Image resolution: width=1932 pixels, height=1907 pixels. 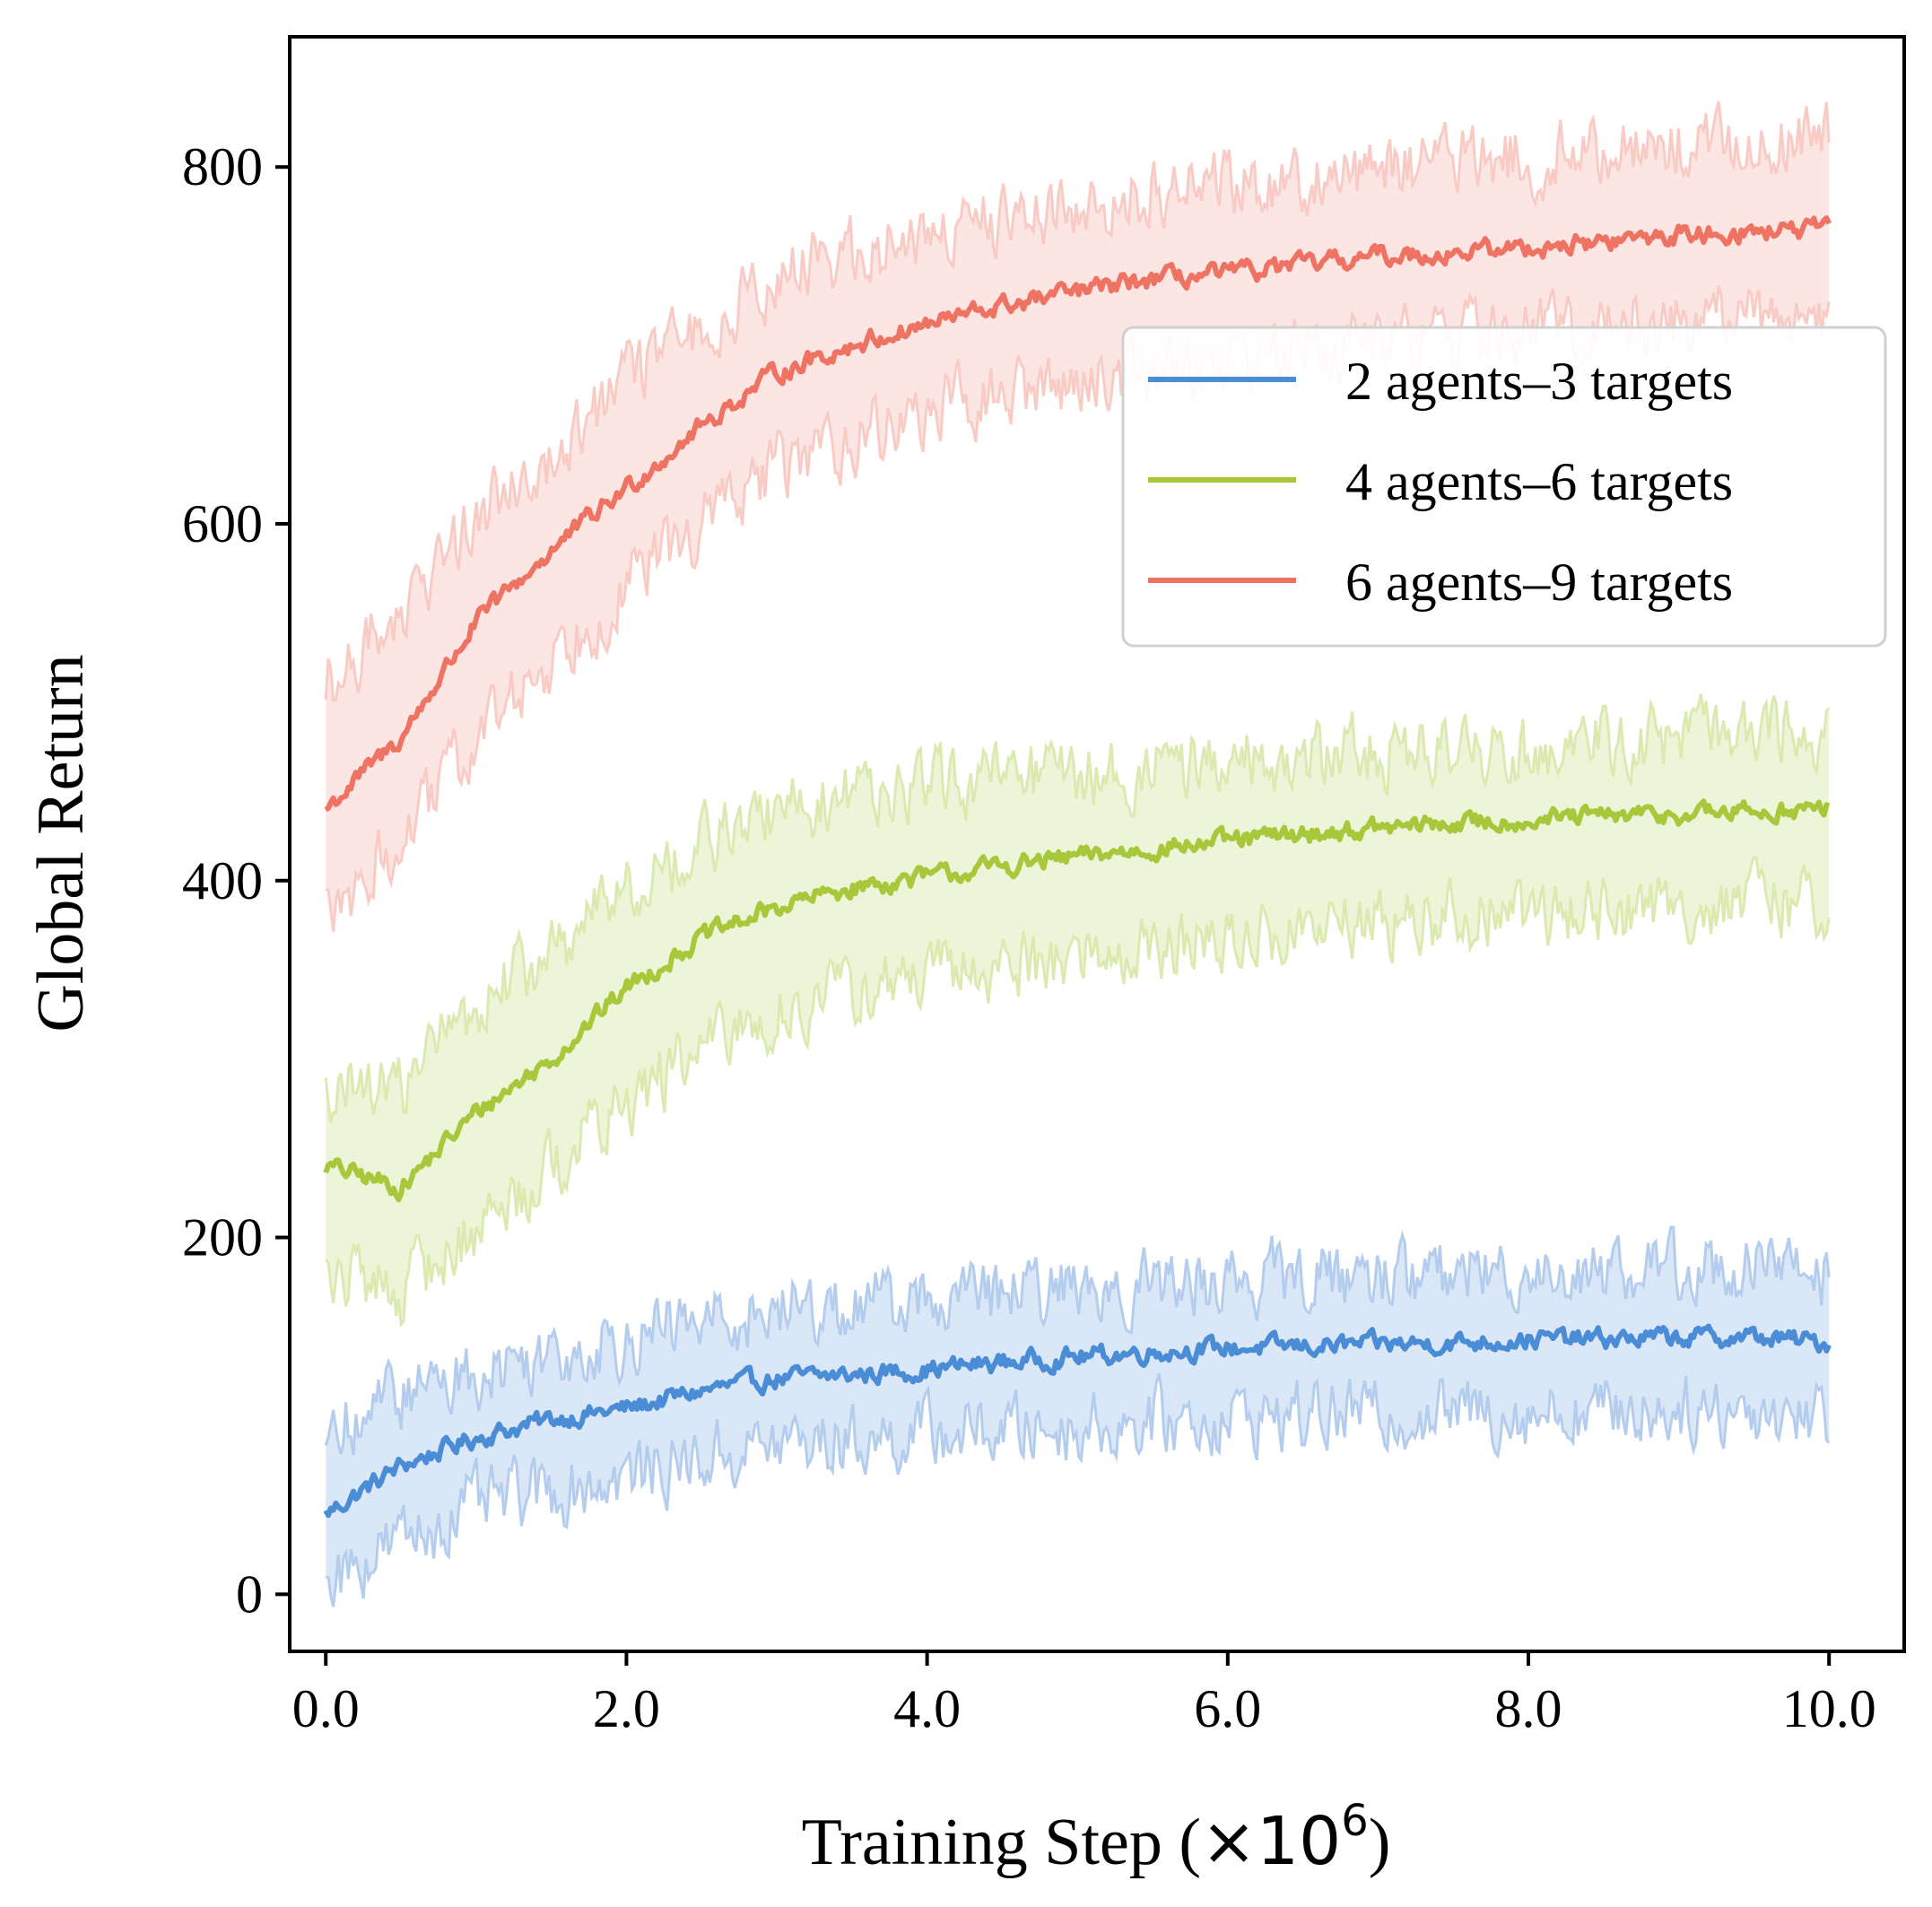 What do you see at coordinates (1096, 1838) in the screenshot?
I see `x-axis-label: Training Step (×106)` at bounding box center [1096, 1838].